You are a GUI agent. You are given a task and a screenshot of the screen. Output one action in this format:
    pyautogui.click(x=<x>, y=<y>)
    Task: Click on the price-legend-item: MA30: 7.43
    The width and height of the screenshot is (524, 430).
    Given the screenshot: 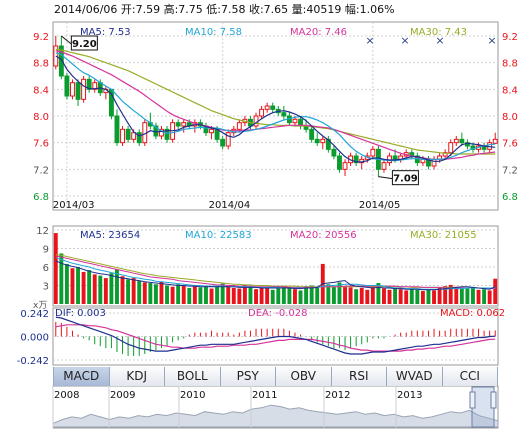 What is the action you would take?
    pyautogui.click(x=438, y=32)
    